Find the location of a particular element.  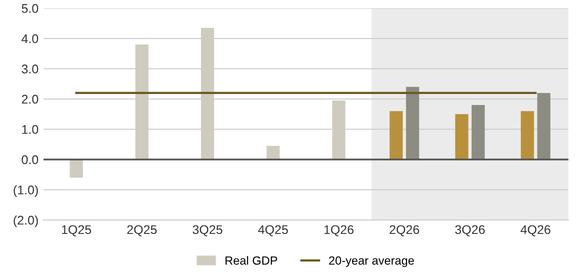

y-tick-label: (1.0) is located at coordinates (26, 191).